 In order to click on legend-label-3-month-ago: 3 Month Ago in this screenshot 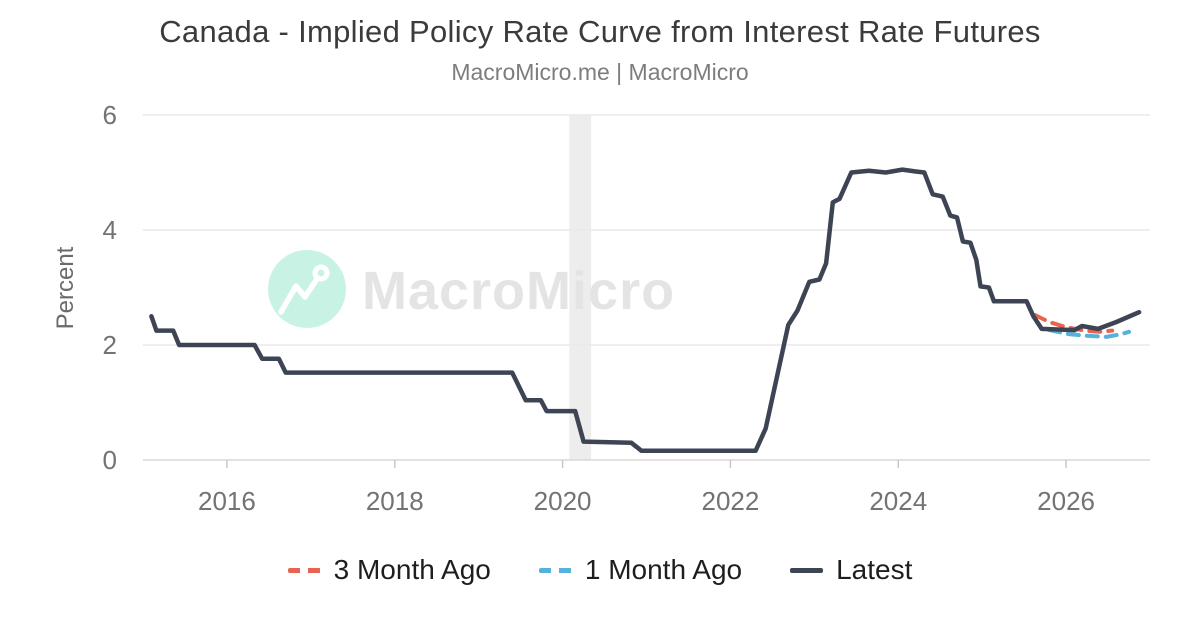, I will do `click(412, 569)`.